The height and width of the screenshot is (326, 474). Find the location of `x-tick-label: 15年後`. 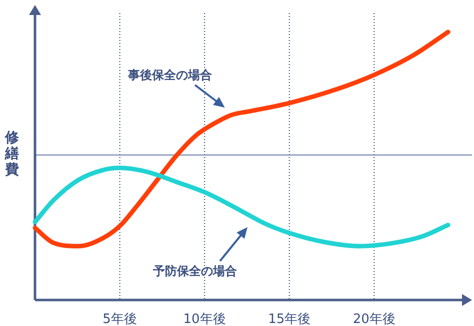

x-tick-label: 15年後 is located at coordinates (289, 319).